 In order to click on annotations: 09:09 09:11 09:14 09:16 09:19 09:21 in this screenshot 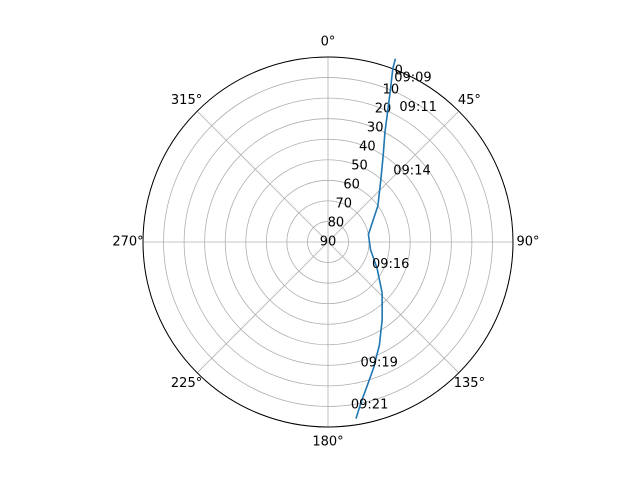, I will do `click(394, 242)`.